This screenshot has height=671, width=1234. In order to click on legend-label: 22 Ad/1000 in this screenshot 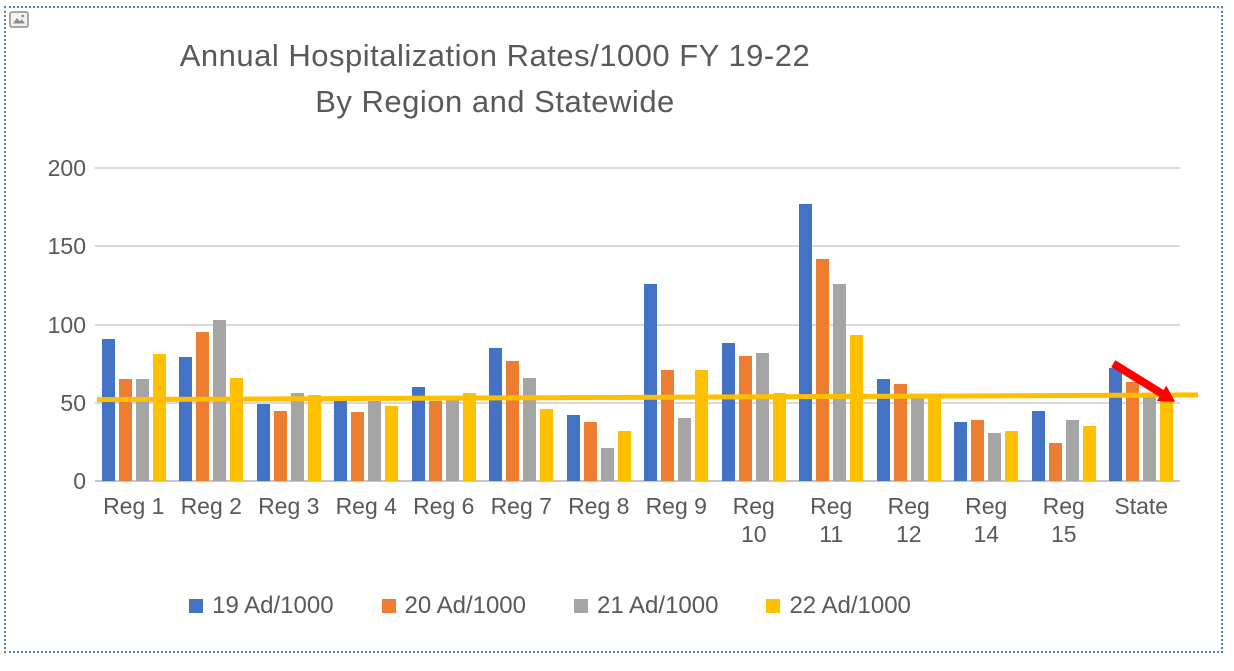, I will do `click(850, 605)`.